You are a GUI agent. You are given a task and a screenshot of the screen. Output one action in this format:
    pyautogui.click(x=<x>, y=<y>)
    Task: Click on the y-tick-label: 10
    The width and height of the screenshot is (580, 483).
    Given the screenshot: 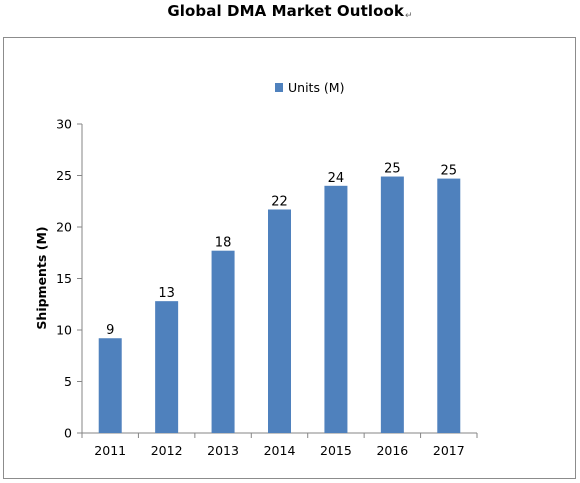 What is the action you would take?
    pyautogui.click(x=64, y=330)
    